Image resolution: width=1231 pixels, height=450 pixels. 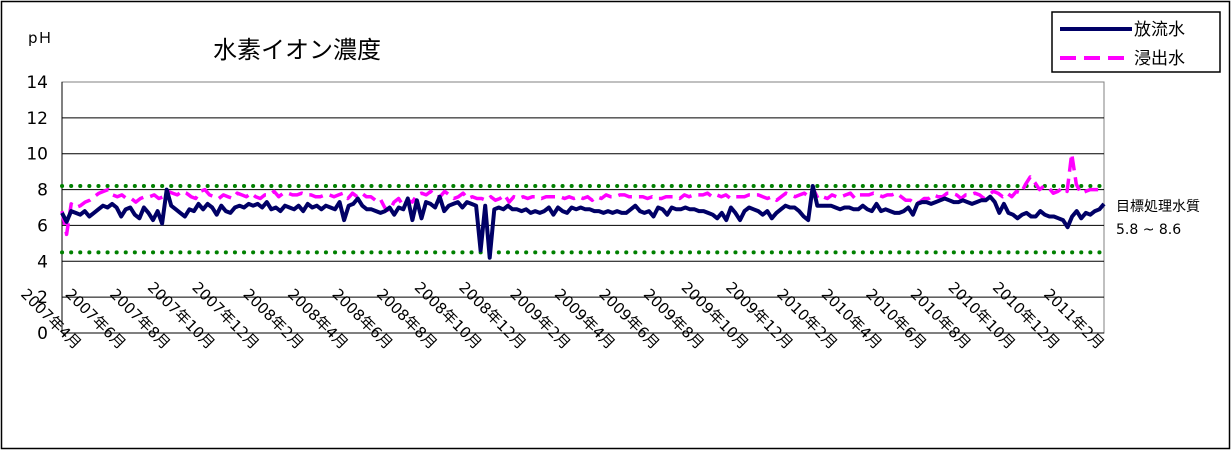 I want to click on legend-label-discharge: 放流水, so click(x=1159, y=30).